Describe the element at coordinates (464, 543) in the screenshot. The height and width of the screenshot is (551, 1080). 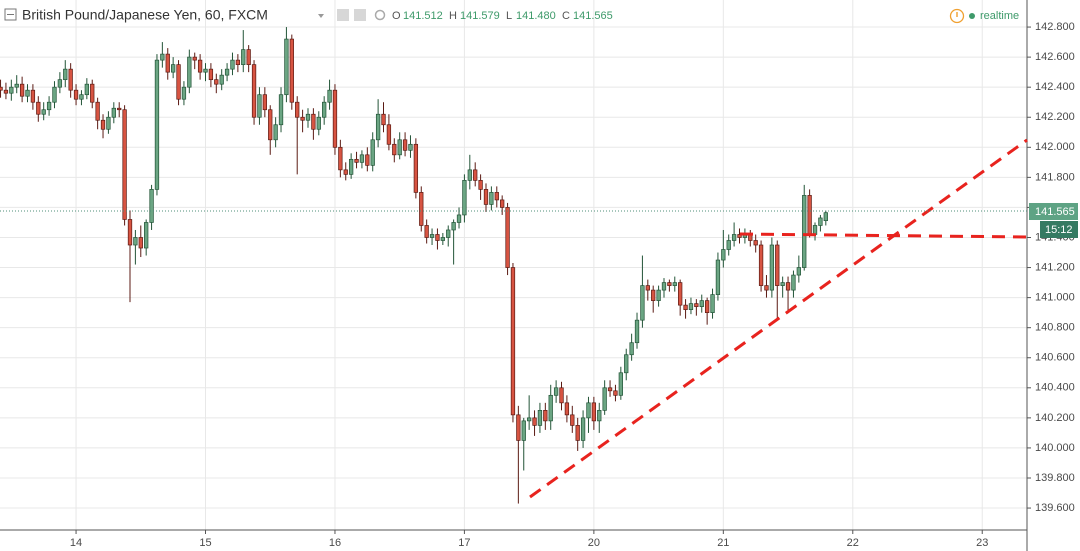
I see `x-tick-label: 17` at that location.